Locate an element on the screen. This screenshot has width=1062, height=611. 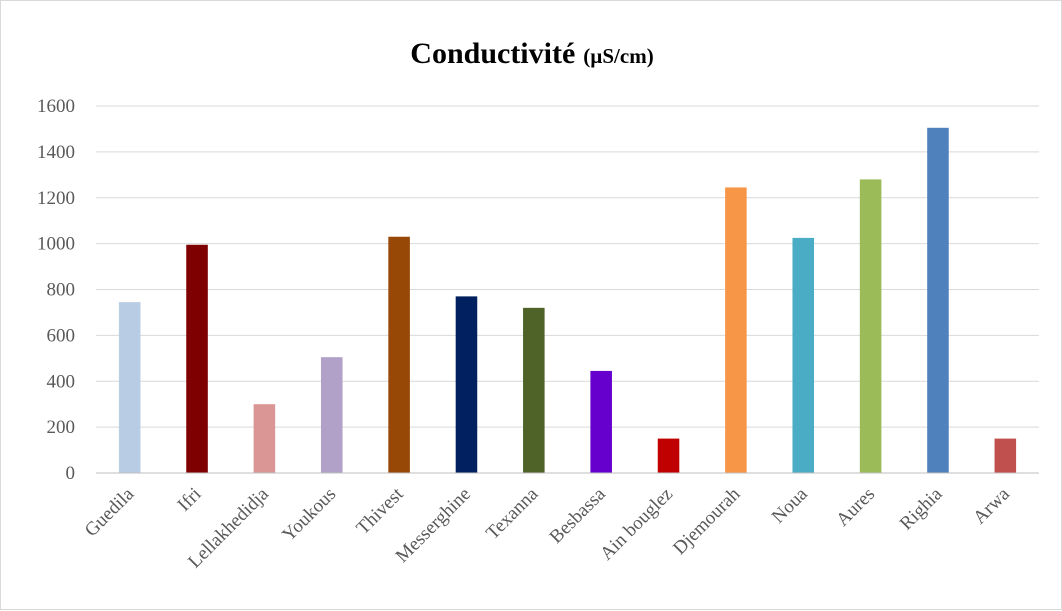
x-tick-label: Guedila is located at coordinates (110, 512).